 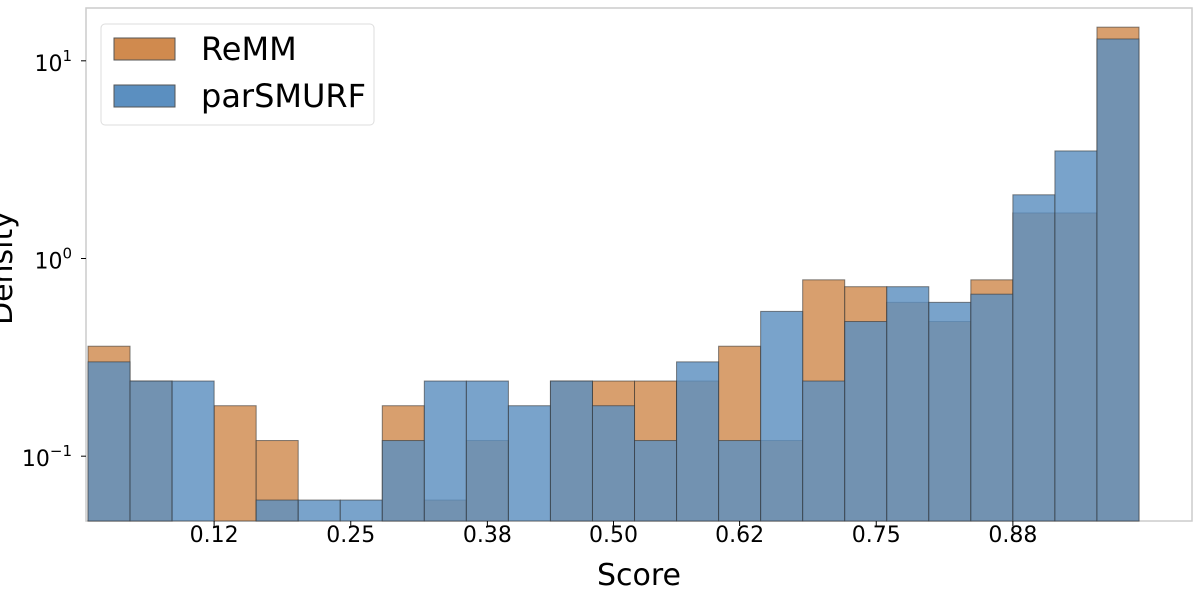 What do you see at coordinates (350, 535) in the screenshot?
I see `x-tick-label: 0.25` at bounding box center [350, 535].